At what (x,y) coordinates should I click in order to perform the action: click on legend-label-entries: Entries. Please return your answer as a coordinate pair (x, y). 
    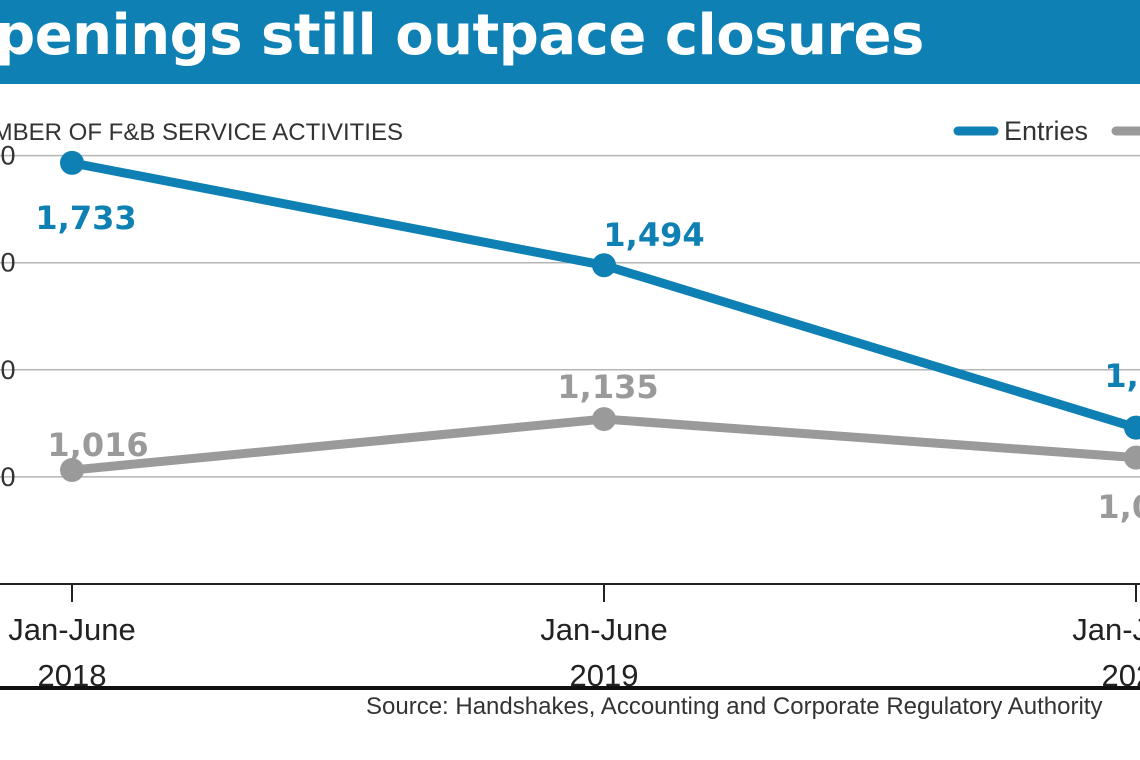
    Looking at the image, I should click on (1046, 131).